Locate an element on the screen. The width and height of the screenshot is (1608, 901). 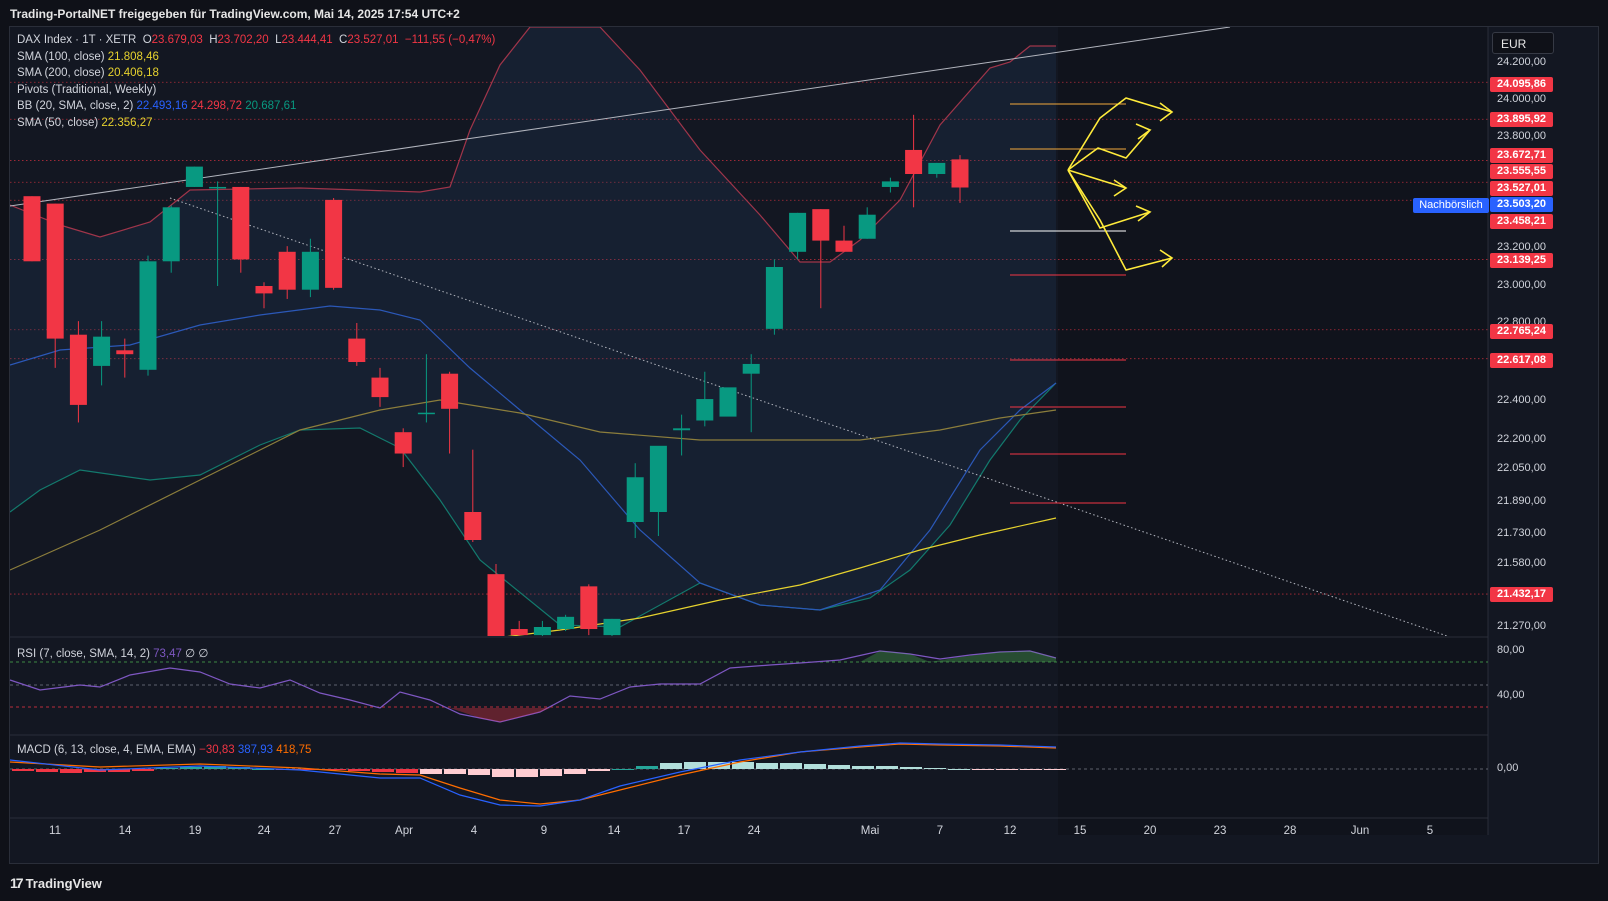
time-axis-label: 23 is located at coordinates (1220, 831).